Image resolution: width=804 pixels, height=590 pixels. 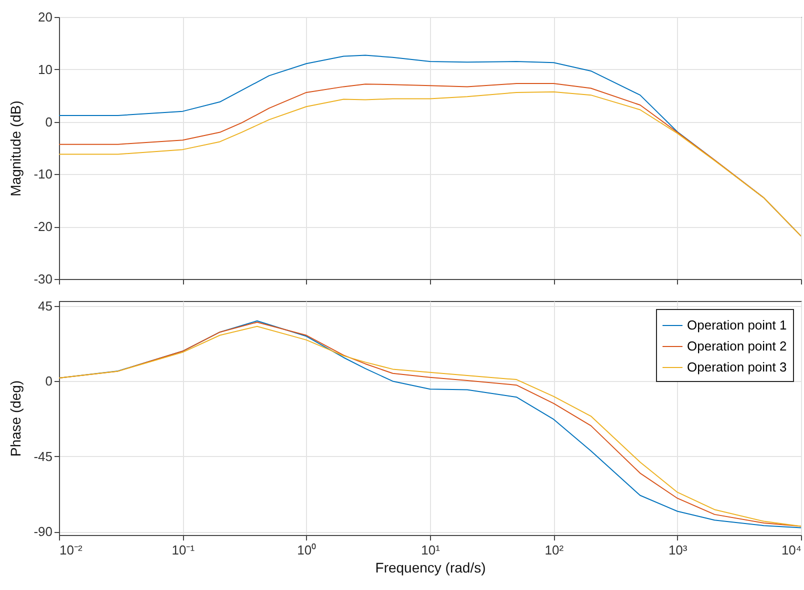 I want to click on y-tick-label: -45, so click(x=43, y=456).